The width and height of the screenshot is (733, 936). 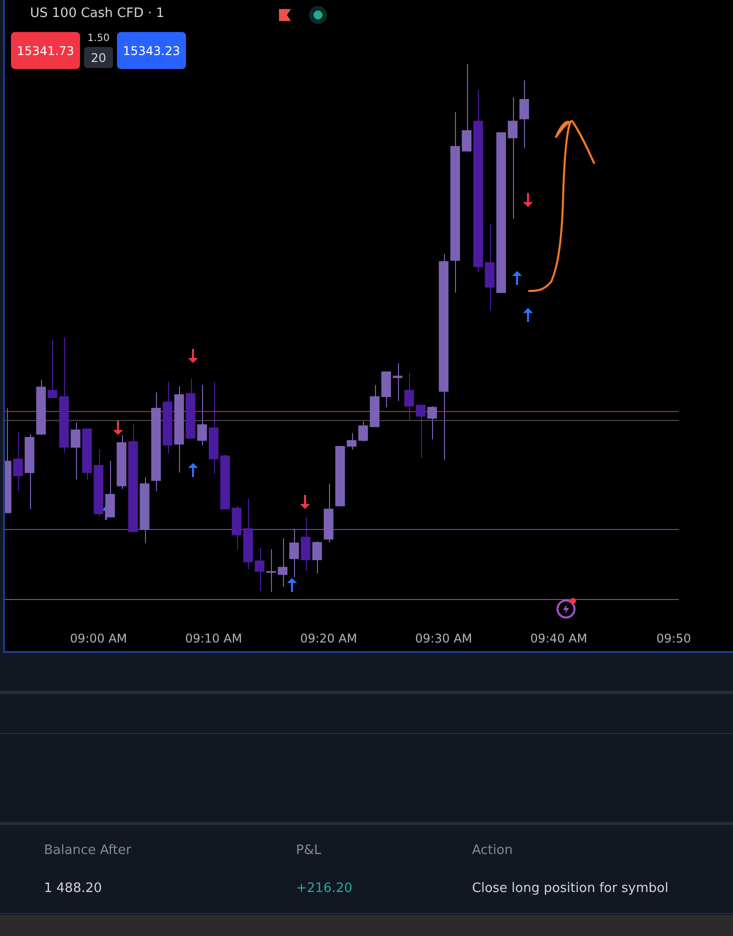 I want to click on x-tick-label: 09:30 AM, so click(x=443, y=638).